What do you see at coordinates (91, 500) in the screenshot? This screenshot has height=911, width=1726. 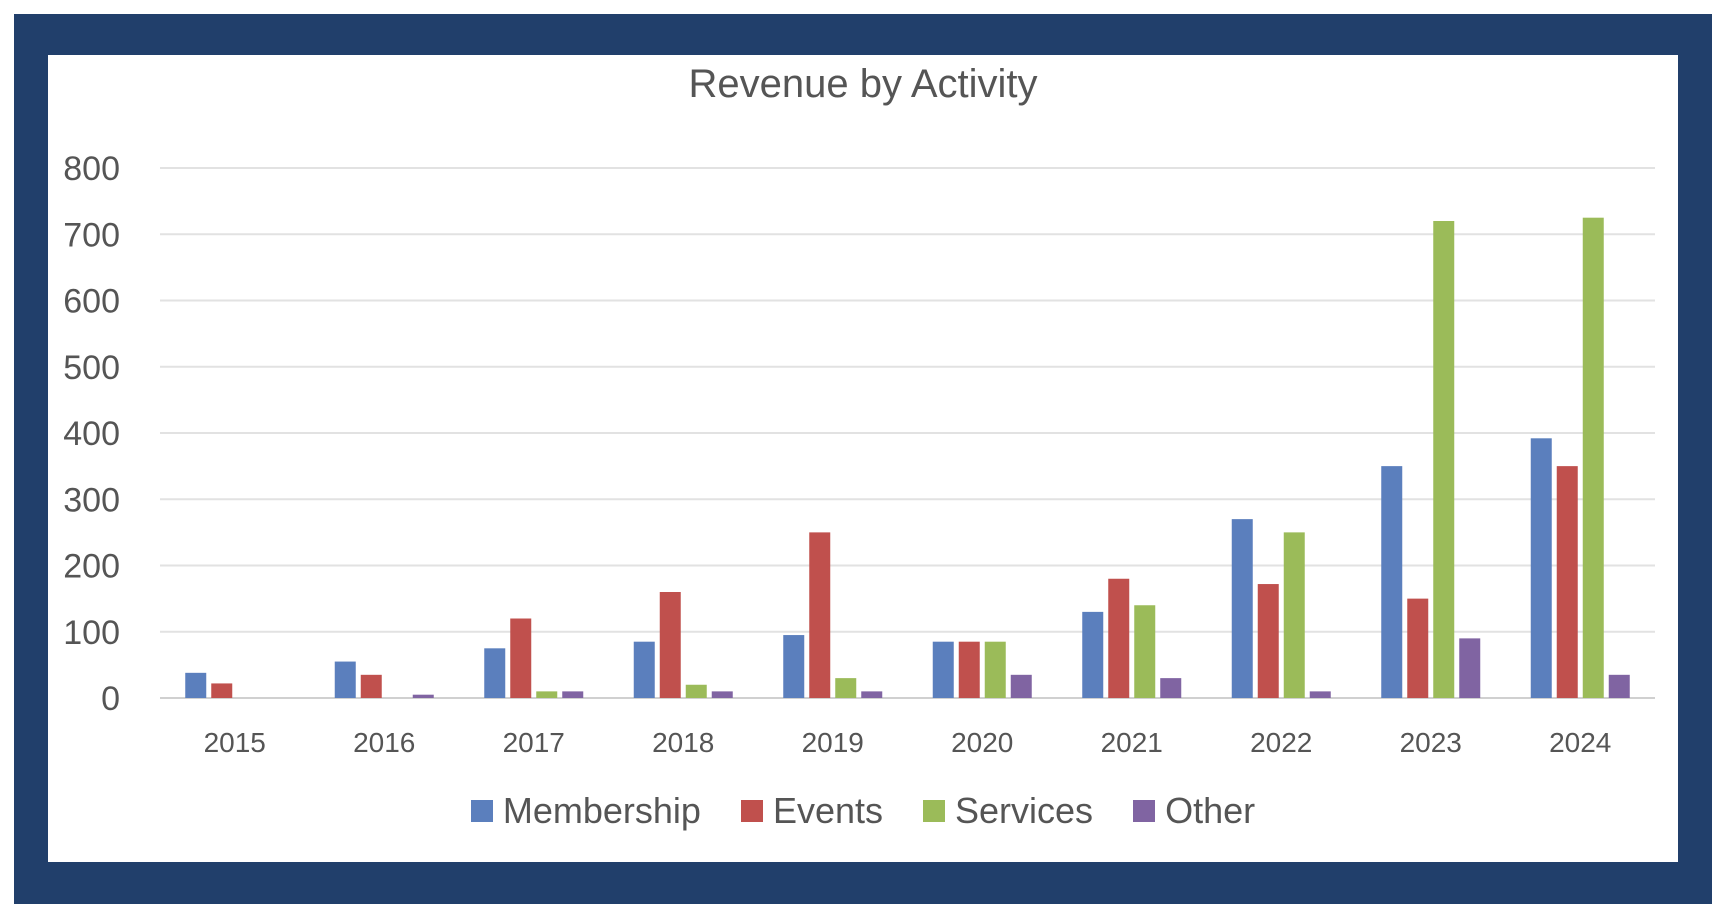 I see `y-tick-label: 300` at bounding box center [91, 500].